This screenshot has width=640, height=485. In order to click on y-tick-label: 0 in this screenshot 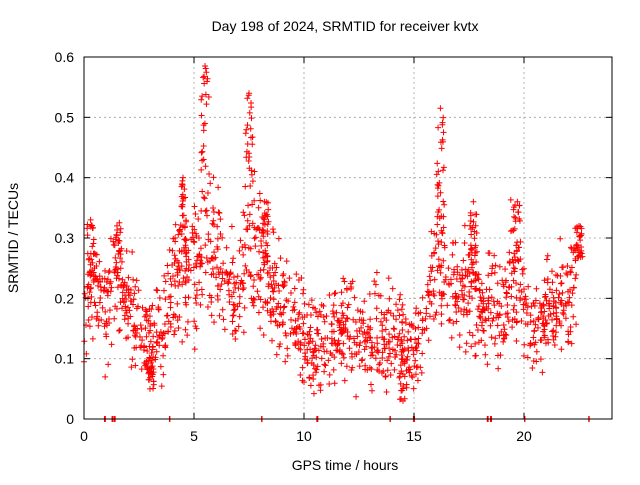, I will do `click(70, 419)`.